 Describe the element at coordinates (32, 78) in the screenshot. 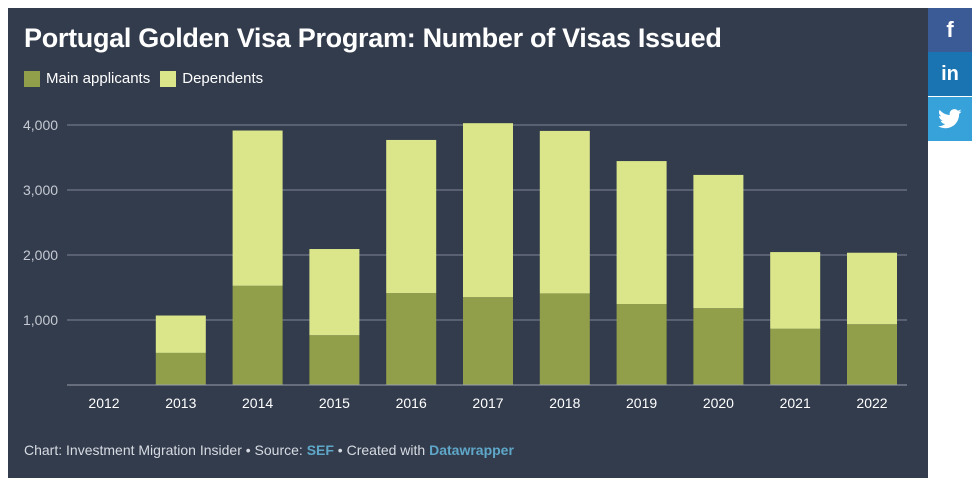

I see `legend-swatch-main` at that location.